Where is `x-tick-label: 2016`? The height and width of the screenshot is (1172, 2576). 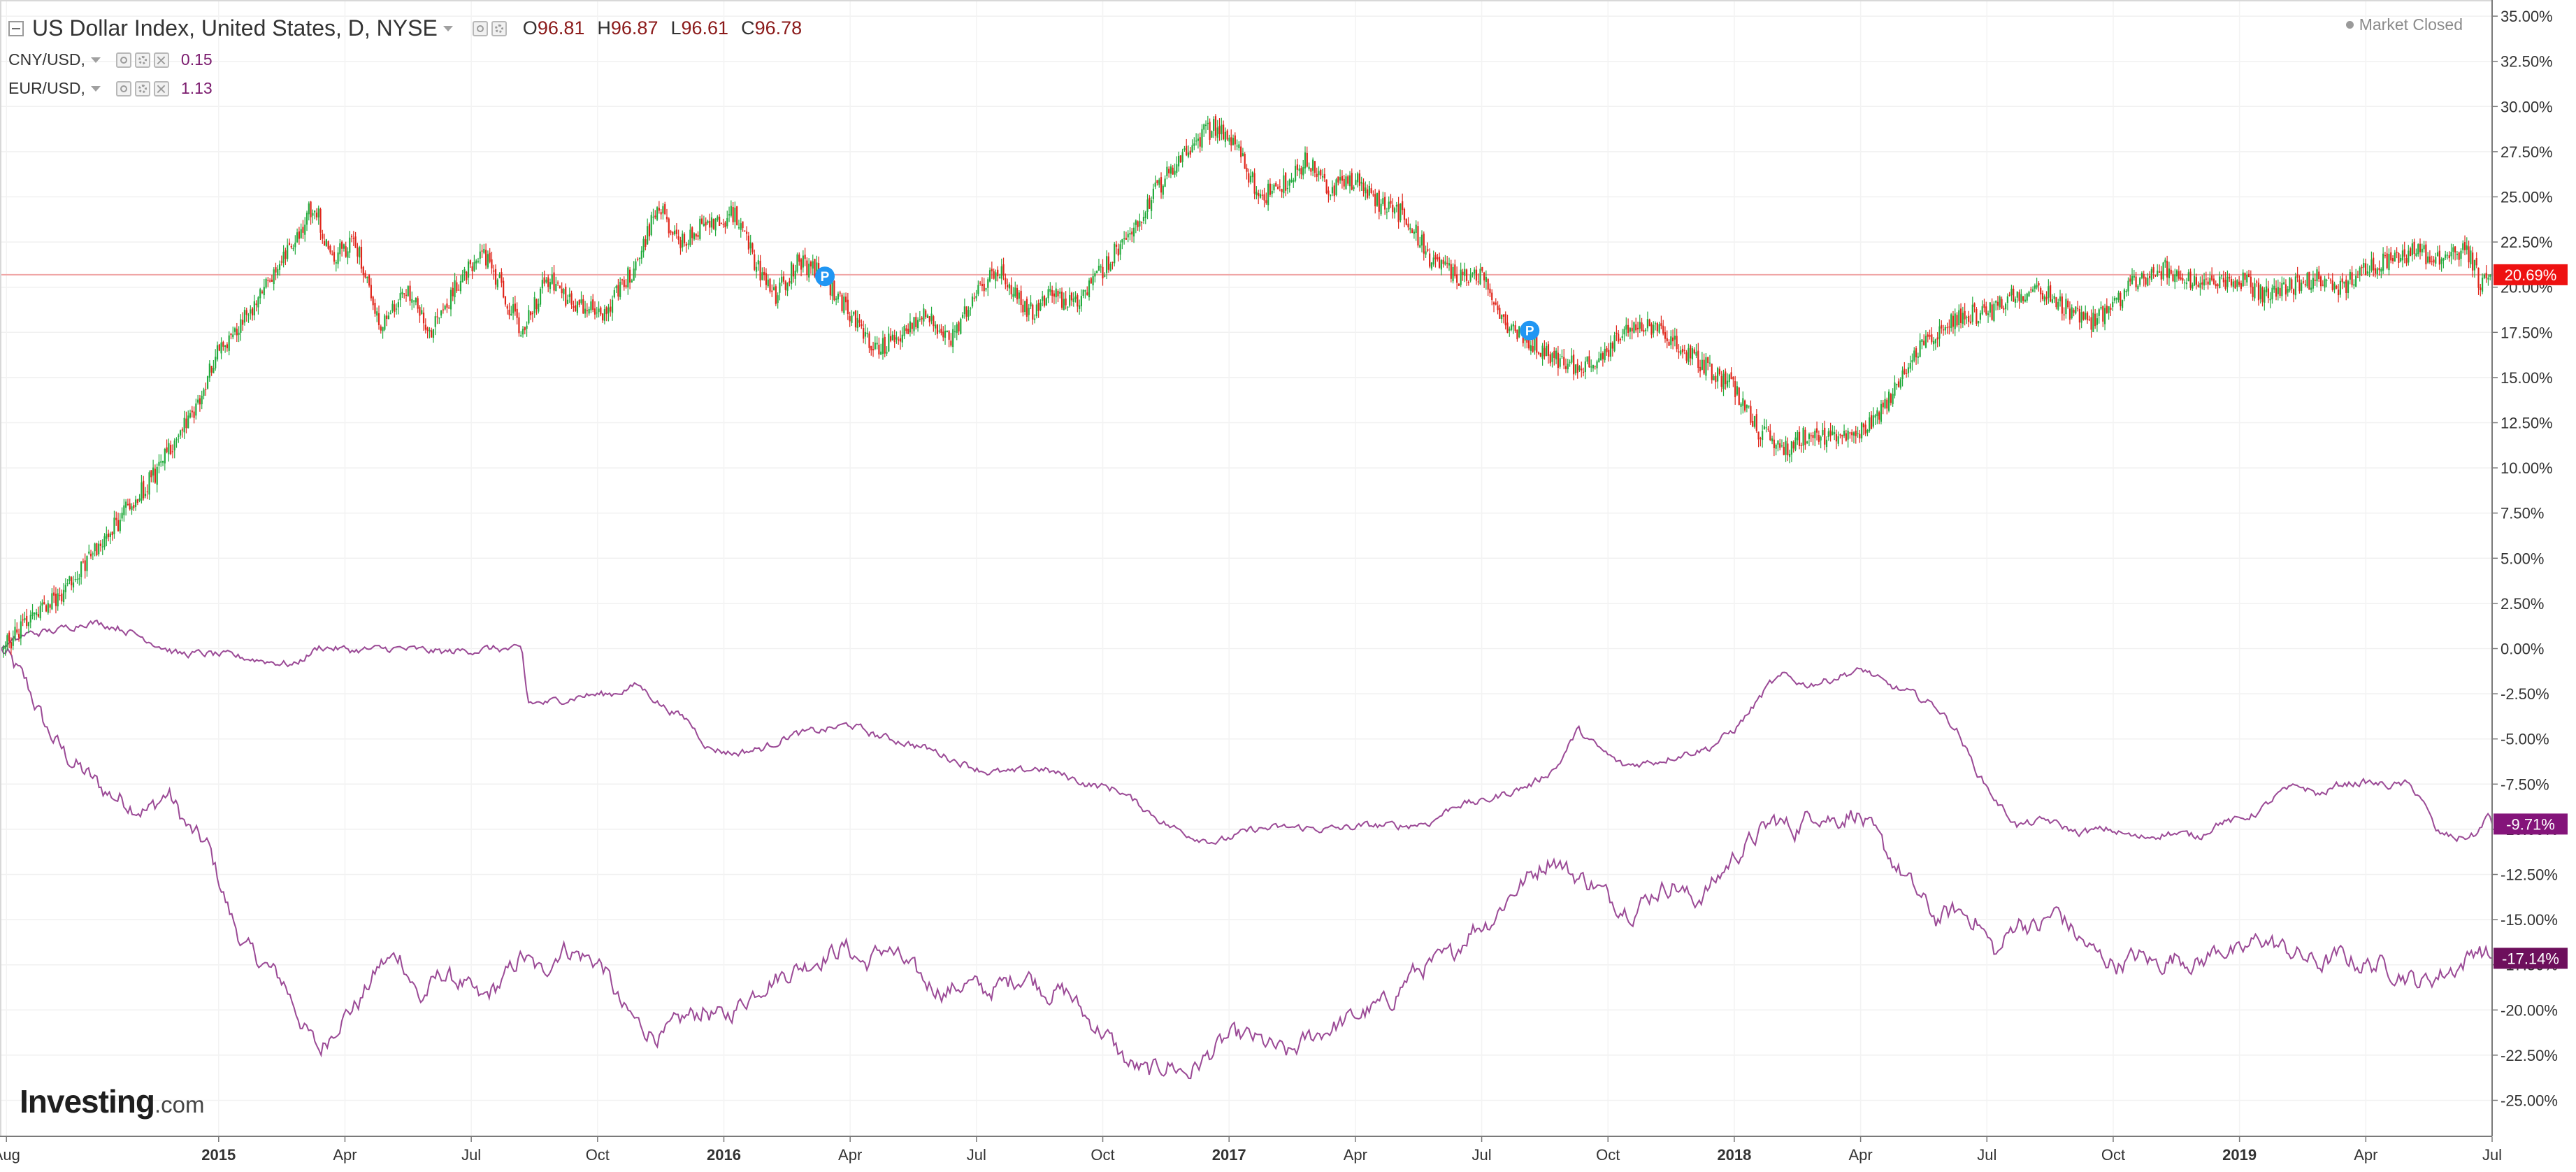 x-tick-label: 2016 is located at coordinates (724, 1155).